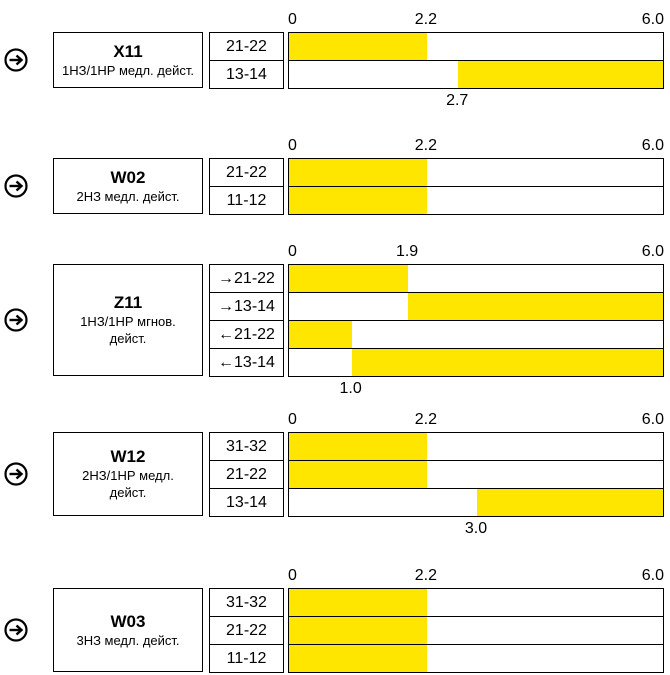  I want to click on contact-label: →13-14, so click(246, 306).